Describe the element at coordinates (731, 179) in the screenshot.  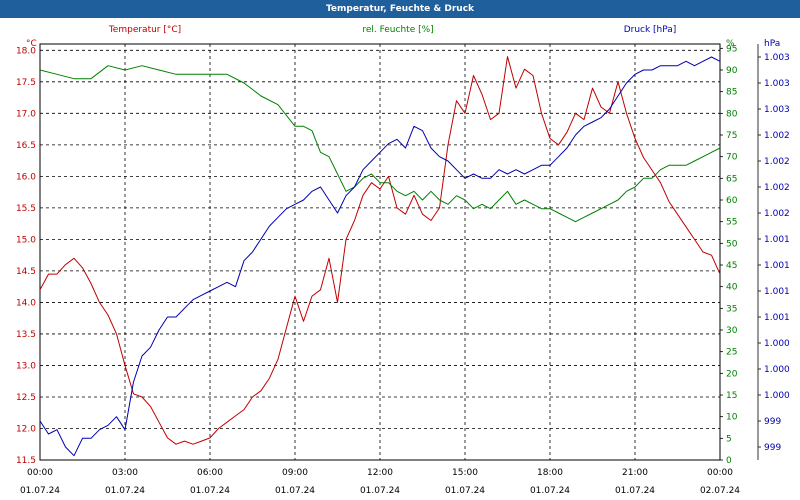
I see `humidity-tick-label: 65` at that location.